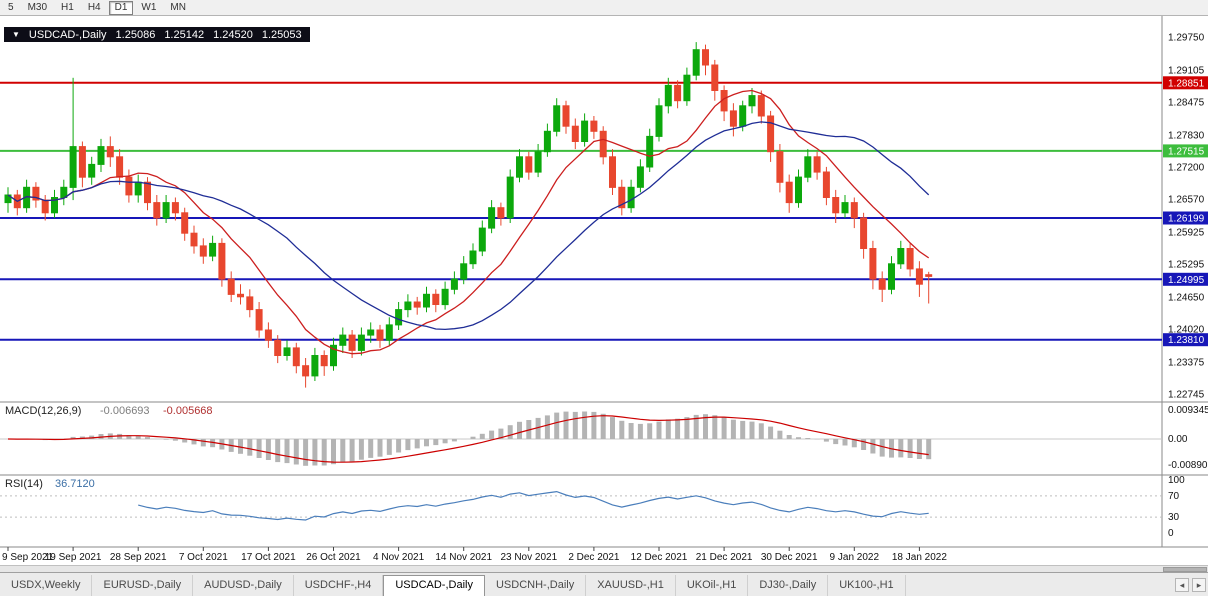  What do you see at coordinates (203, 557) in the screenshot?
I see `date-axis-label: 7 Oct 2021` at bounding box center [203, 557].